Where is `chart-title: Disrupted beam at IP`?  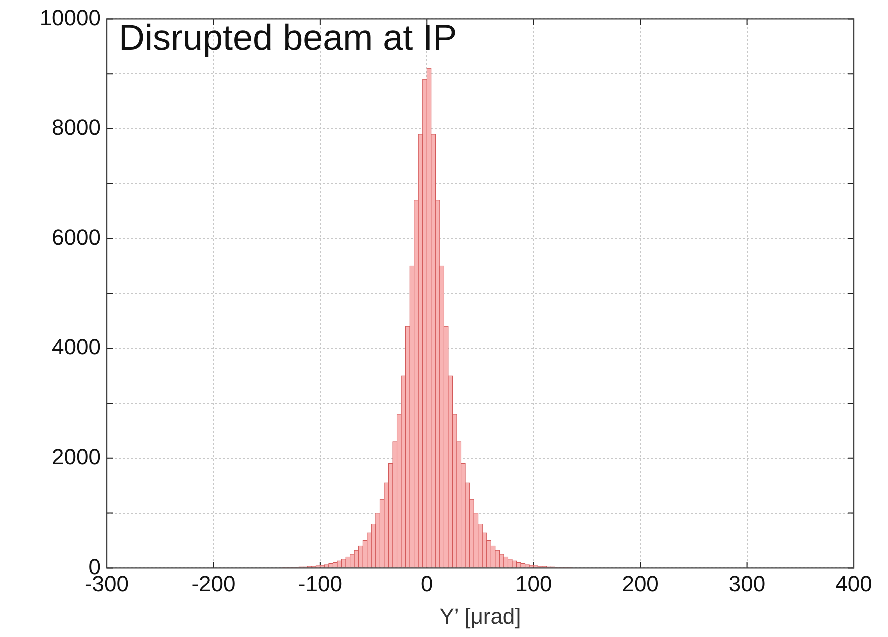
chart-title: Disrupted beam at IP is located at coordinates (288, 37).